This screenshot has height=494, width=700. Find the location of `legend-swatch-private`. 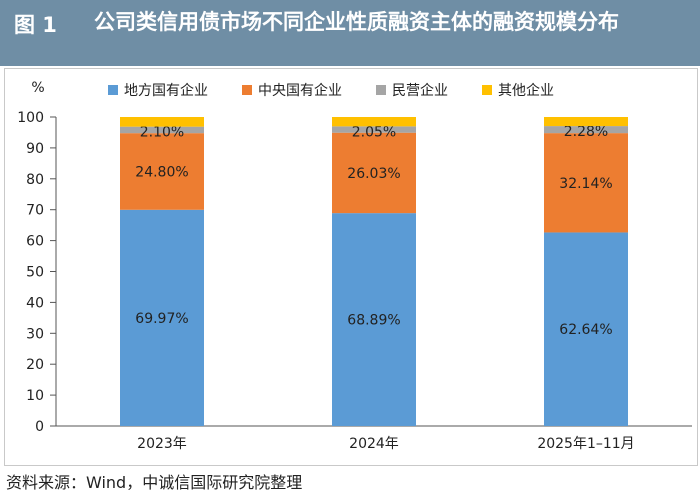

legend-swatch-private is located at coordinates (381, 90).